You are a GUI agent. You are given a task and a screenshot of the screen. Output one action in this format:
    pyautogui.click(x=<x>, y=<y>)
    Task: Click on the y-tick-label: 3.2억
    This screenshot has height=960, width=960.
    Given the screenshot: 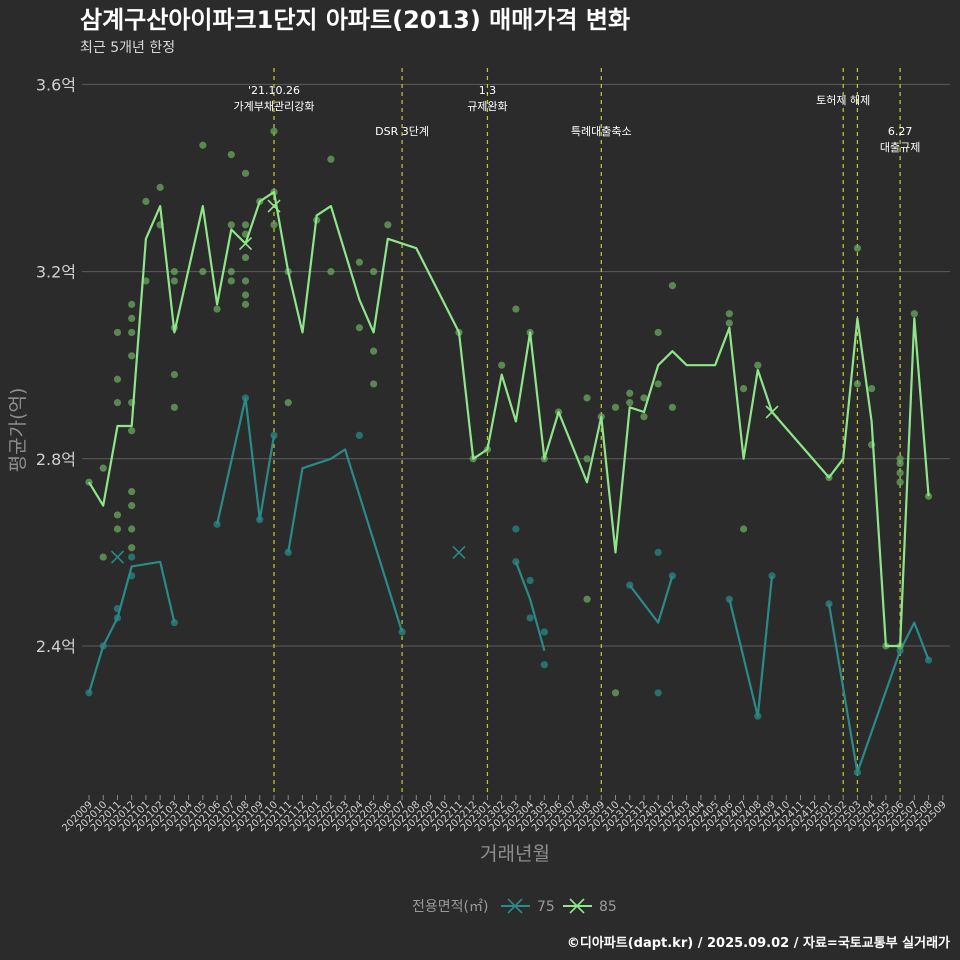 What is the action you would take?
    pyautogui.click(x=56, y=272)
    